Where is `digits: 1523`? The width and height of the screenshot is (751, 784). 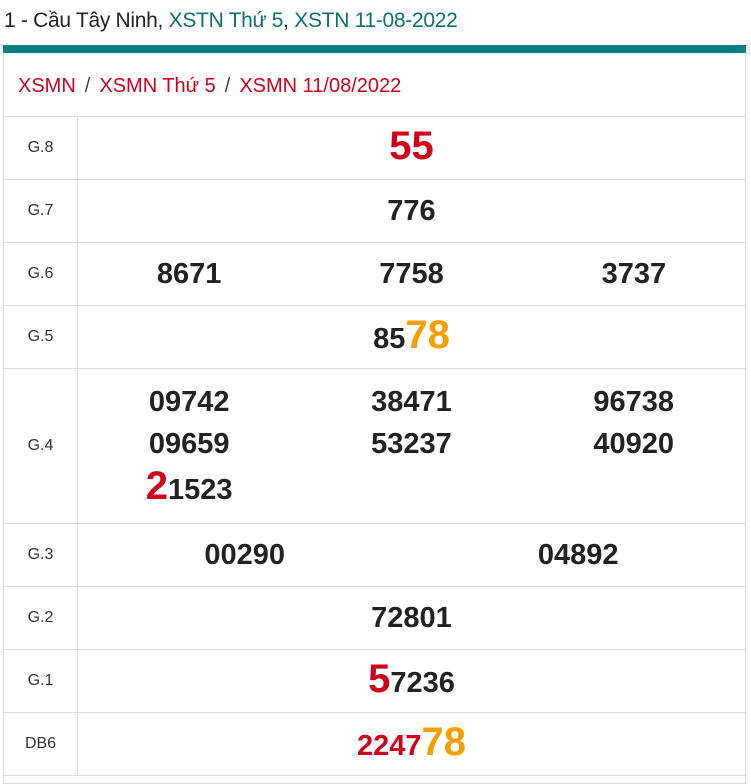
digits: 1523 is located at coordinates (200, 490).